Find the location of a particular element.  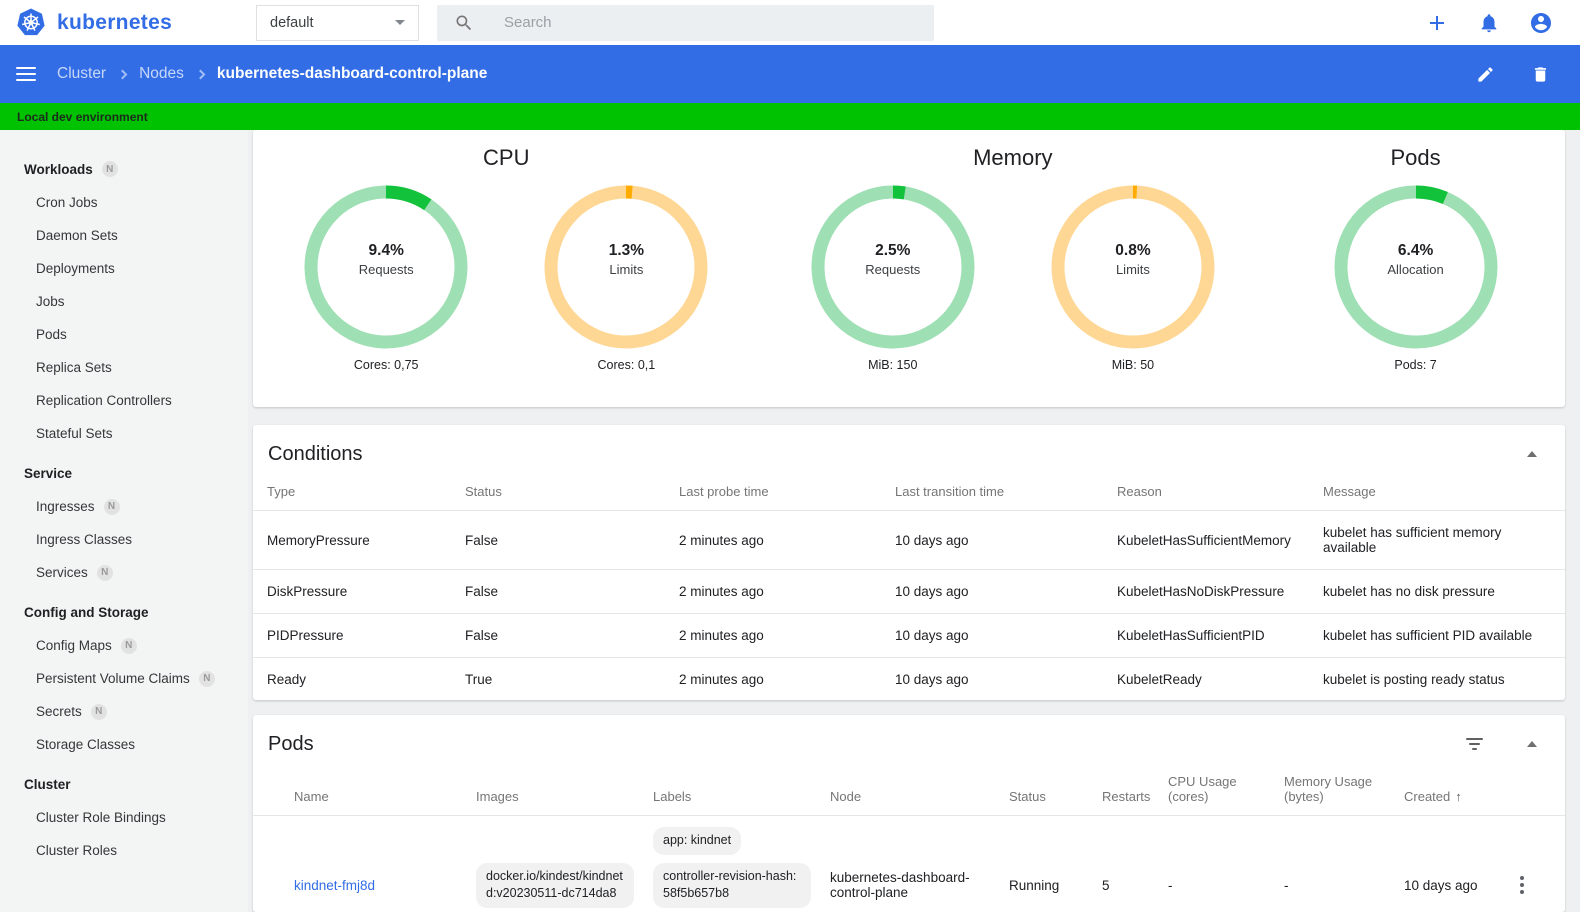

environment-banner-text: Local dev environment is located at coordinates (82, 116).